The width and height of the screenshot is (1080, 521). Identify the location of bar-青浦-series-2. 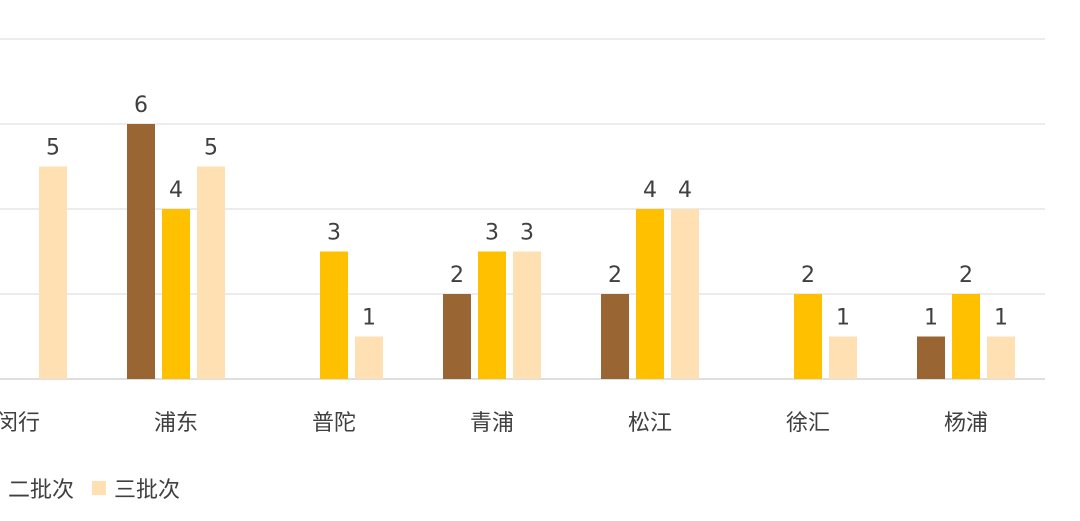
(492, 315).